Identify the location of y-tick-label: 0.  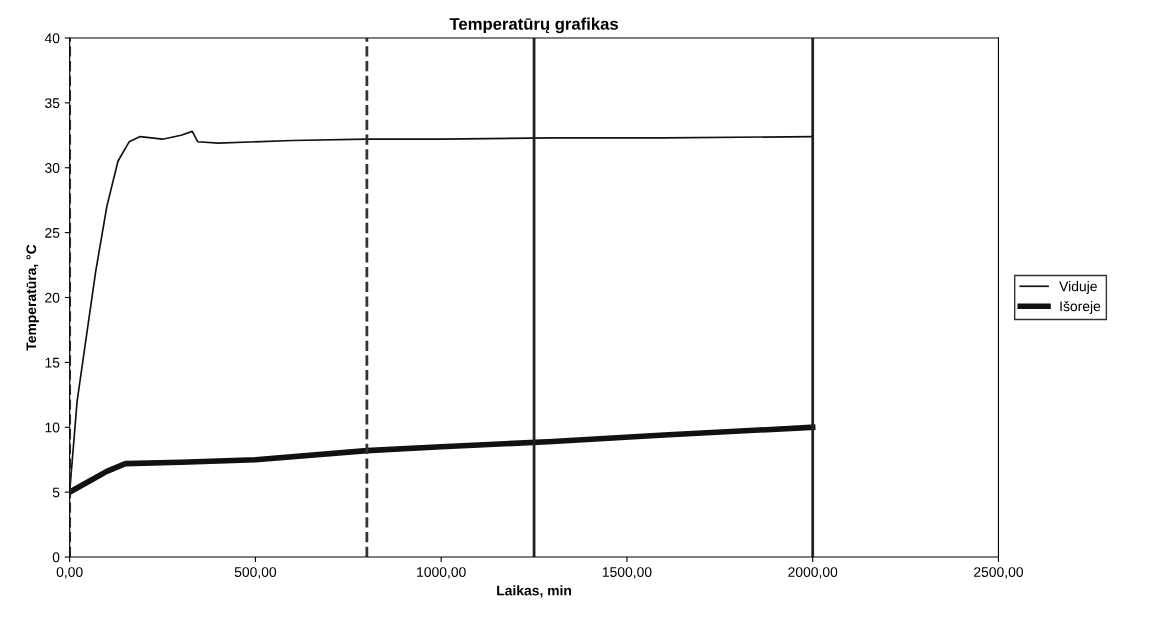
(56, 557).